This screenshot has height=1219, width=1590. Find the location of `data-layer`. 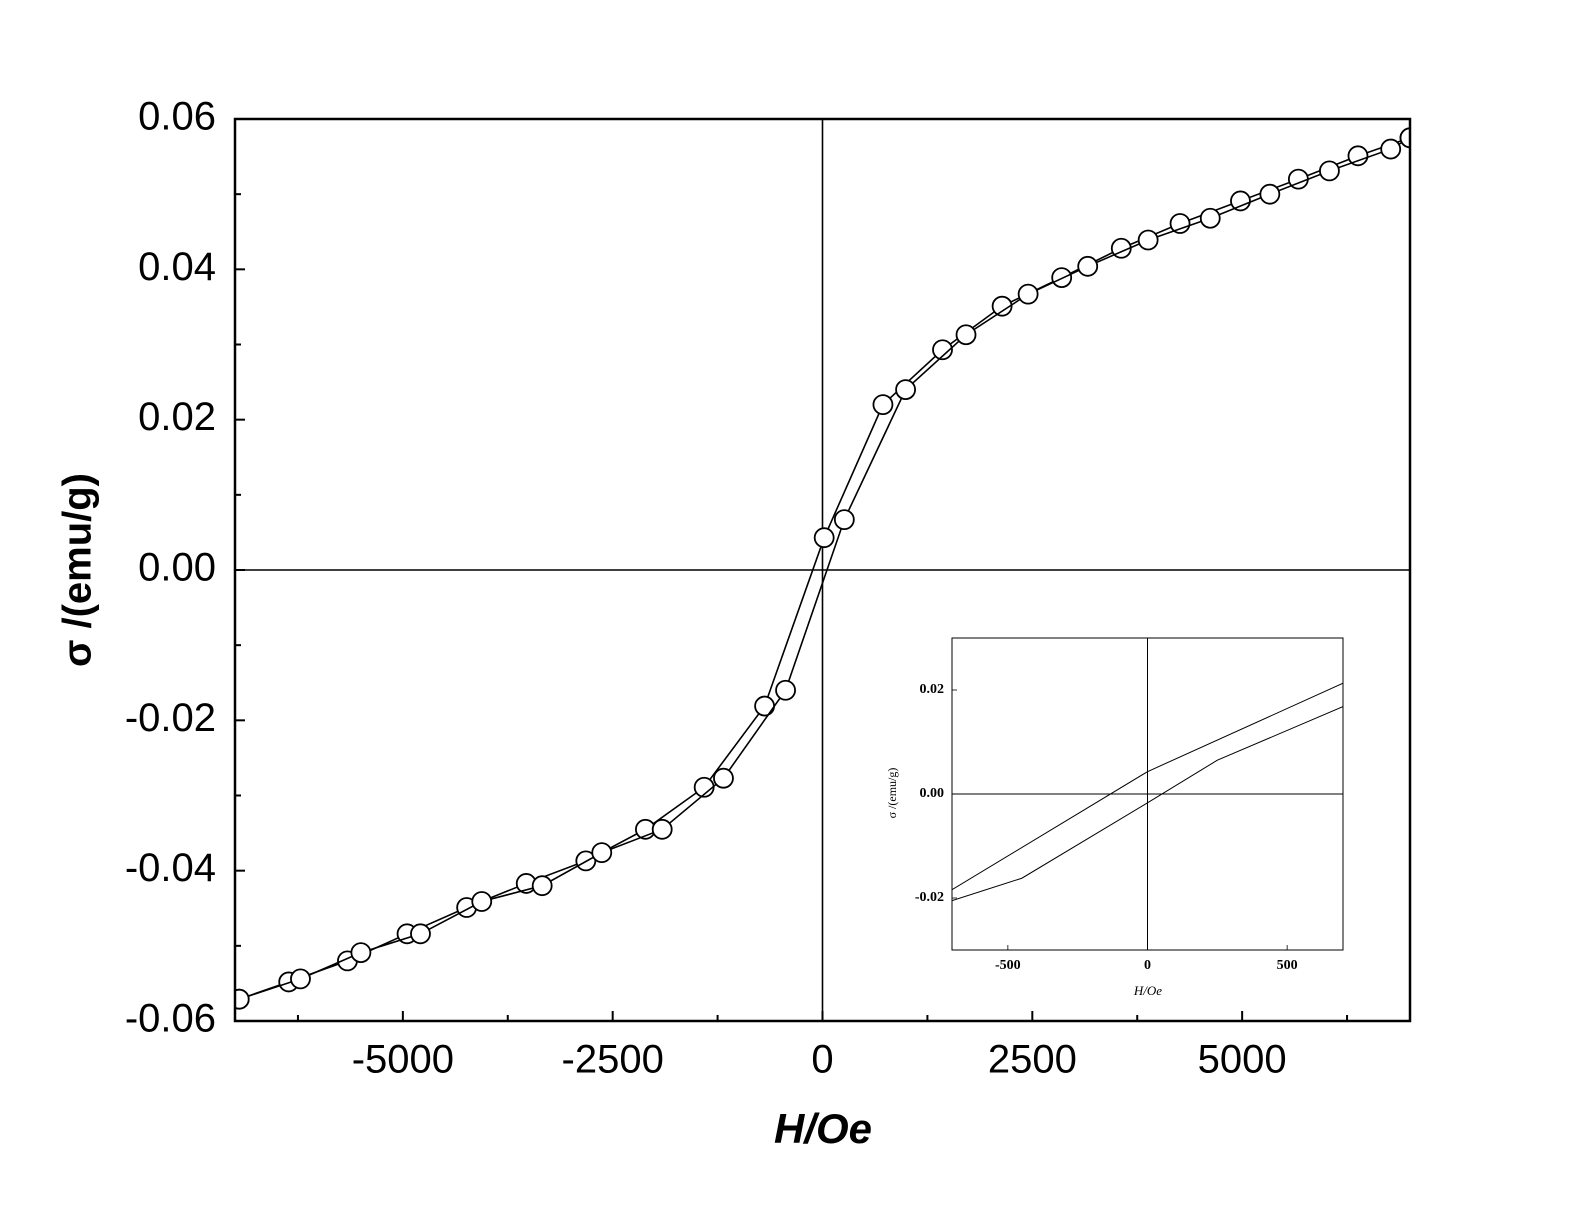

data-layer is located at coordinates (1147, 792).